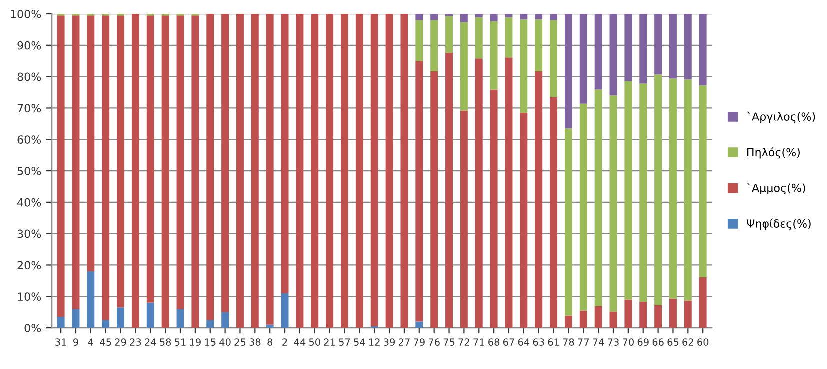  What do you see at coordinates (33, 328) in the screenshot?
I see `y-tick-label: 0%` at bounding box center [33, 328].